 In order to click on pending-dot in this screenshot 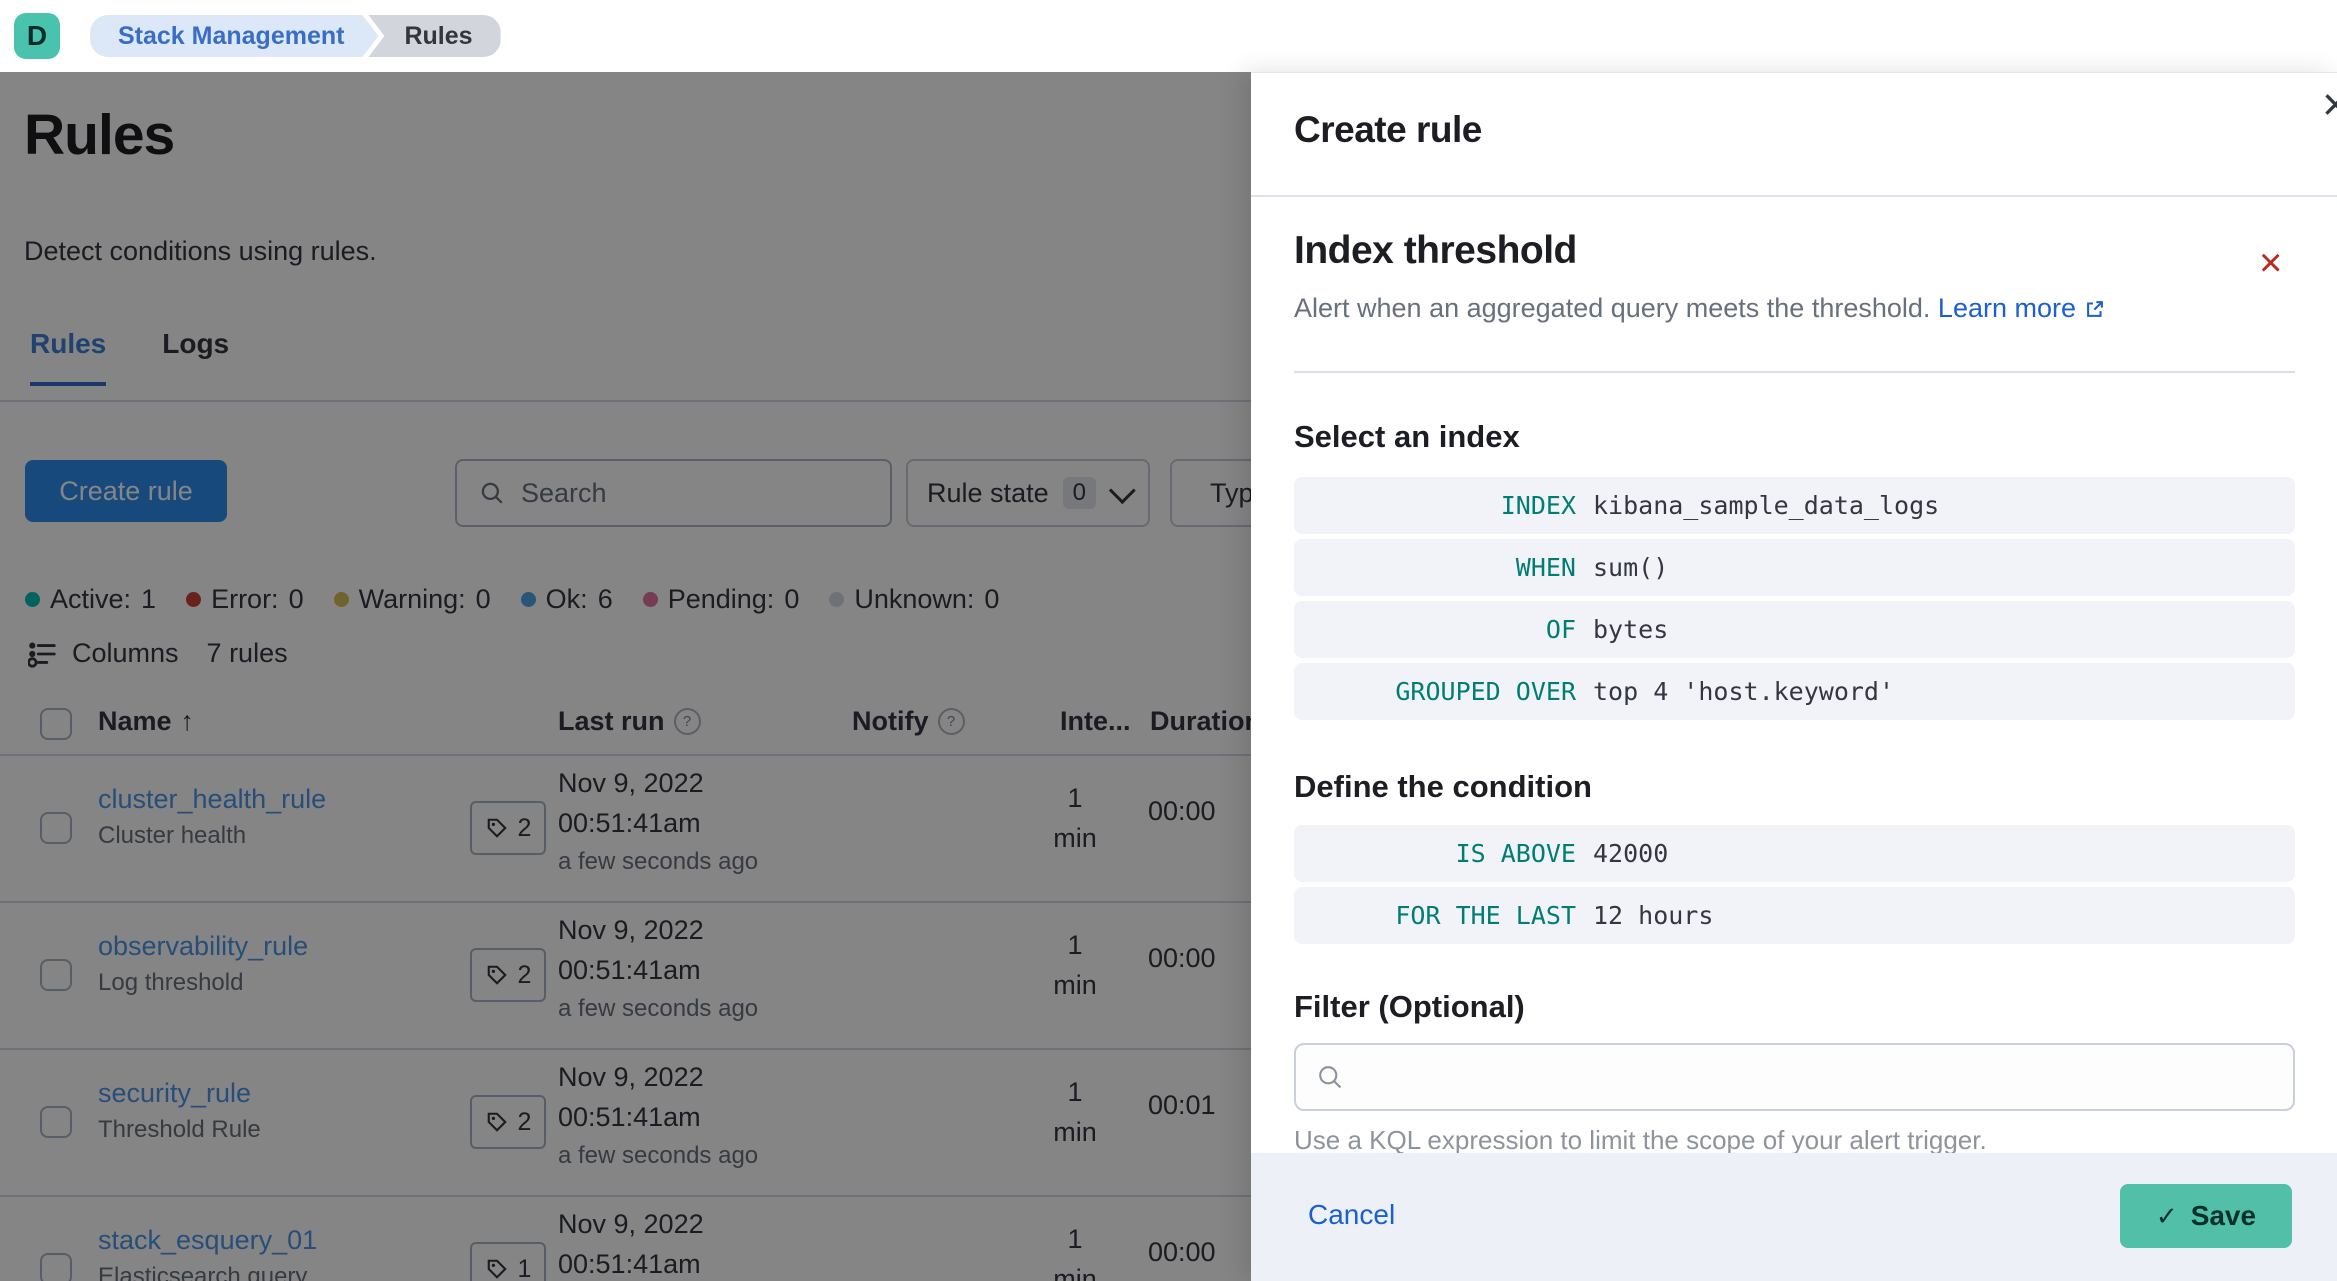, I will do `click(650, 599)`.